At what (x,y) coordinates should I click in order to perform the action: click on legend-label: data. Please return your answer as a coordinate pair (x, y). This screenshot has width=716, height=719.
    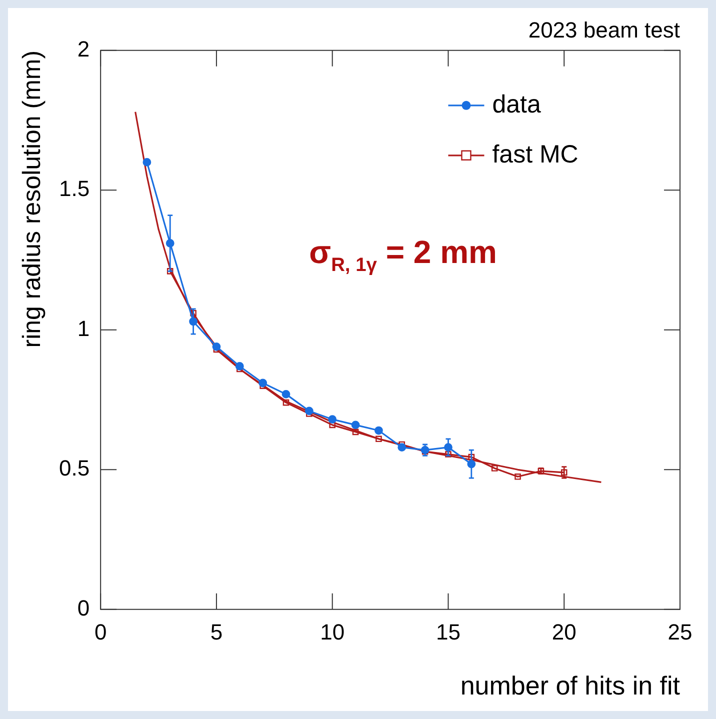
    Looking at the image, I should click on (516, 104).